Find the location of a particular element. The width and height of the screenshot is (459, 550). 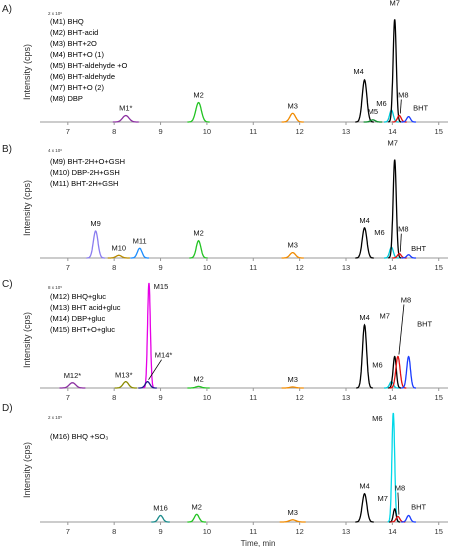

panel-d-y-axis-label: Intensity (cps) is located at coordinates (27, 470).